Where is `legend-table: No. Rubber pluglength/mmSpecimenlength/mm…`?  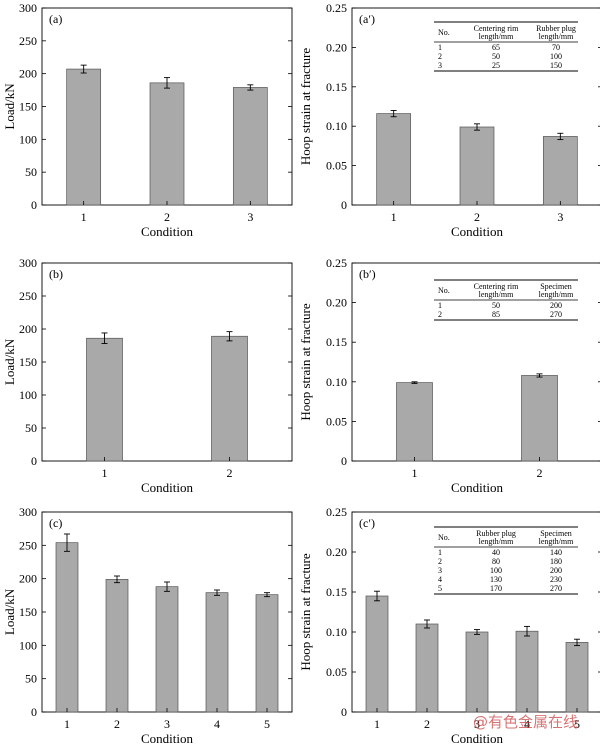 legend-table: No. Rubber pluglength/mmSpecimenlength/mm… is located at coordinates (506, 560).